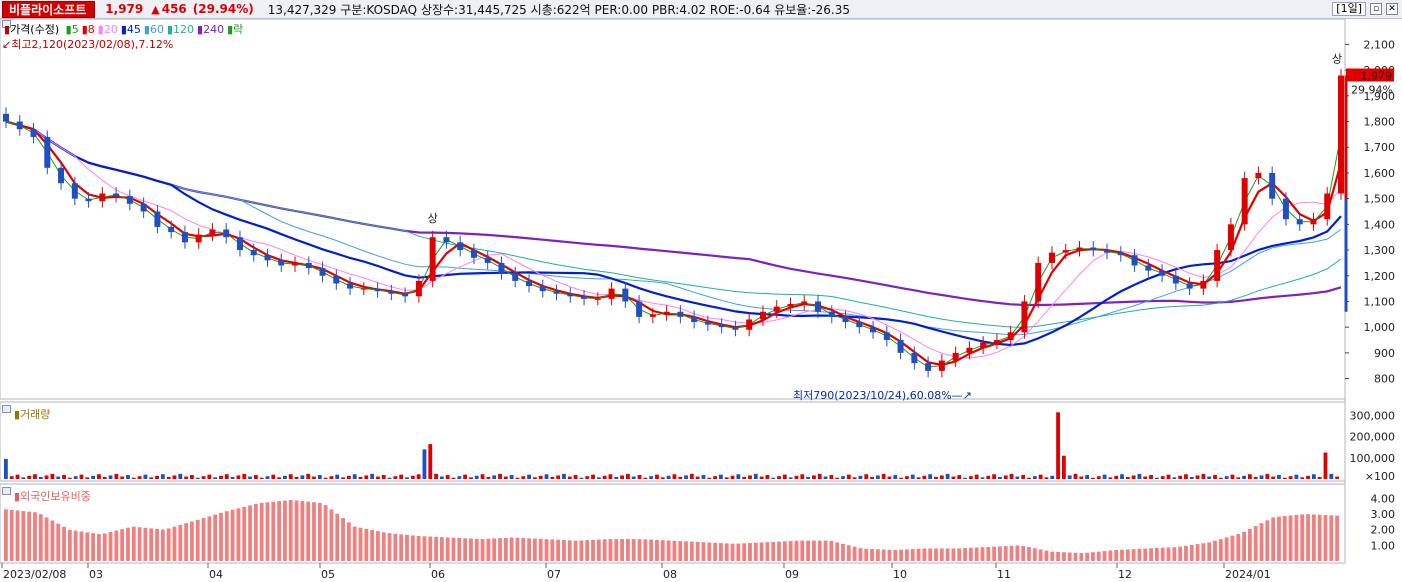  I want to click on period-selector: [1일], so click(1349, 9).